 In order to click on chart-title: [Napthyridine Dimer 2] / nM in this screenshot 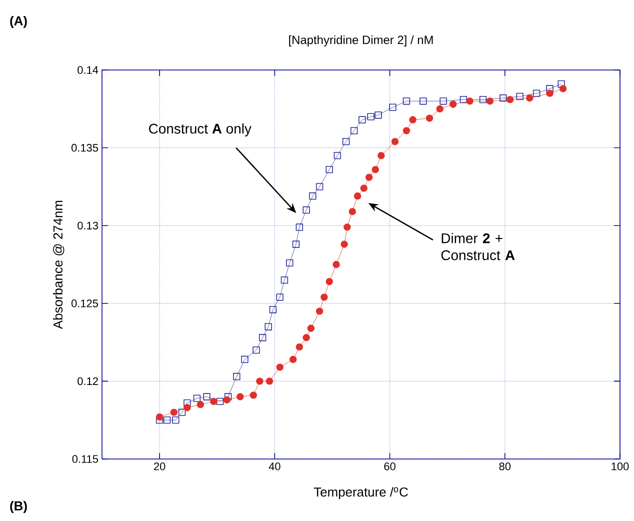, I will do `click(361, 40)`.